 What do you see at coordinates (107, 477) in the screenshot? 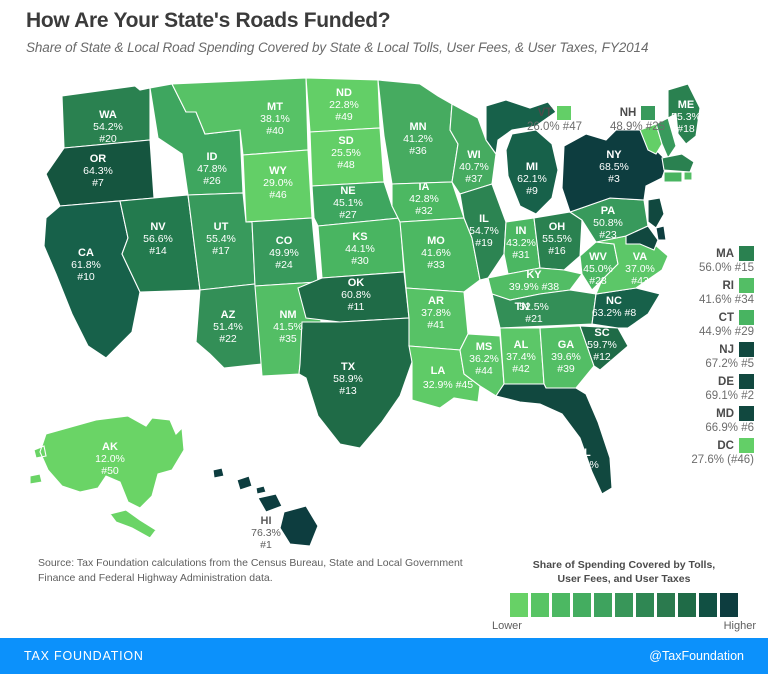
I see `state-AK` at bounding box center [107, 477].